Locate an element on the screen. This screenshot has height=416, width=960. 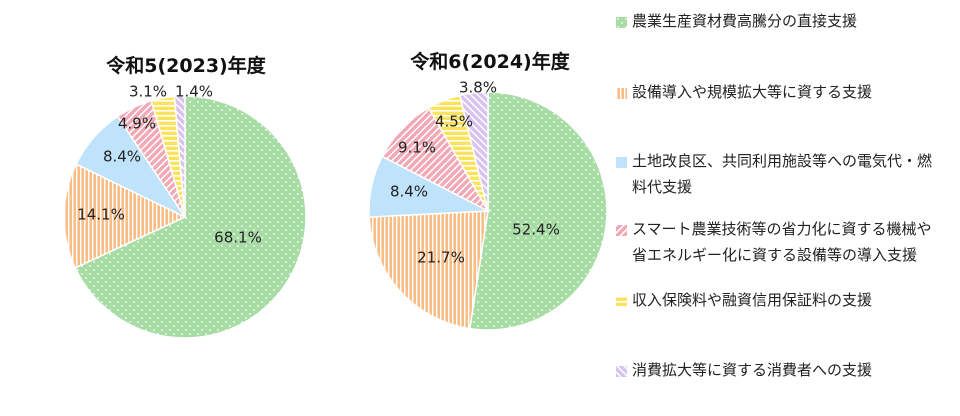
legend-label-0-0: 農業生産資材費高騰分の直接支援 is located at coordinates (745, 21).